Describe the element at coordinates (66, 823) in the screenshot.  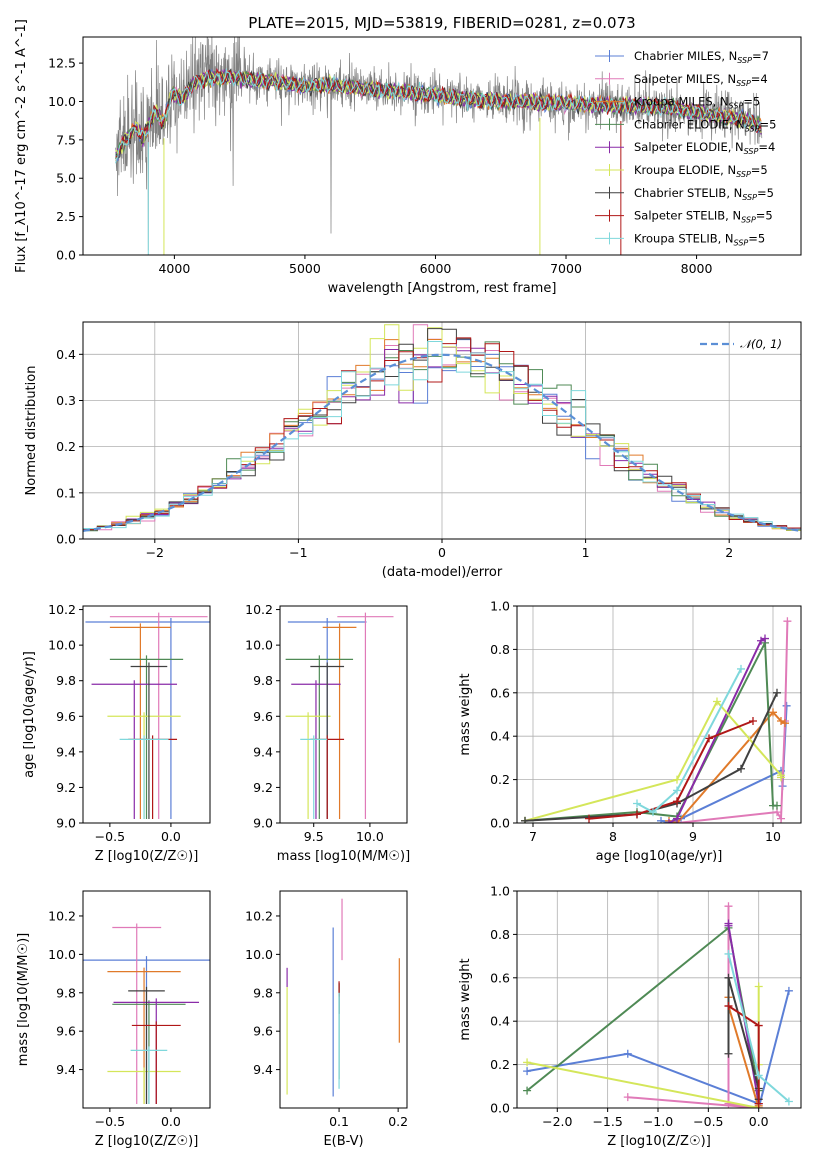
I see `y-tick-label: 9.0` at that location.